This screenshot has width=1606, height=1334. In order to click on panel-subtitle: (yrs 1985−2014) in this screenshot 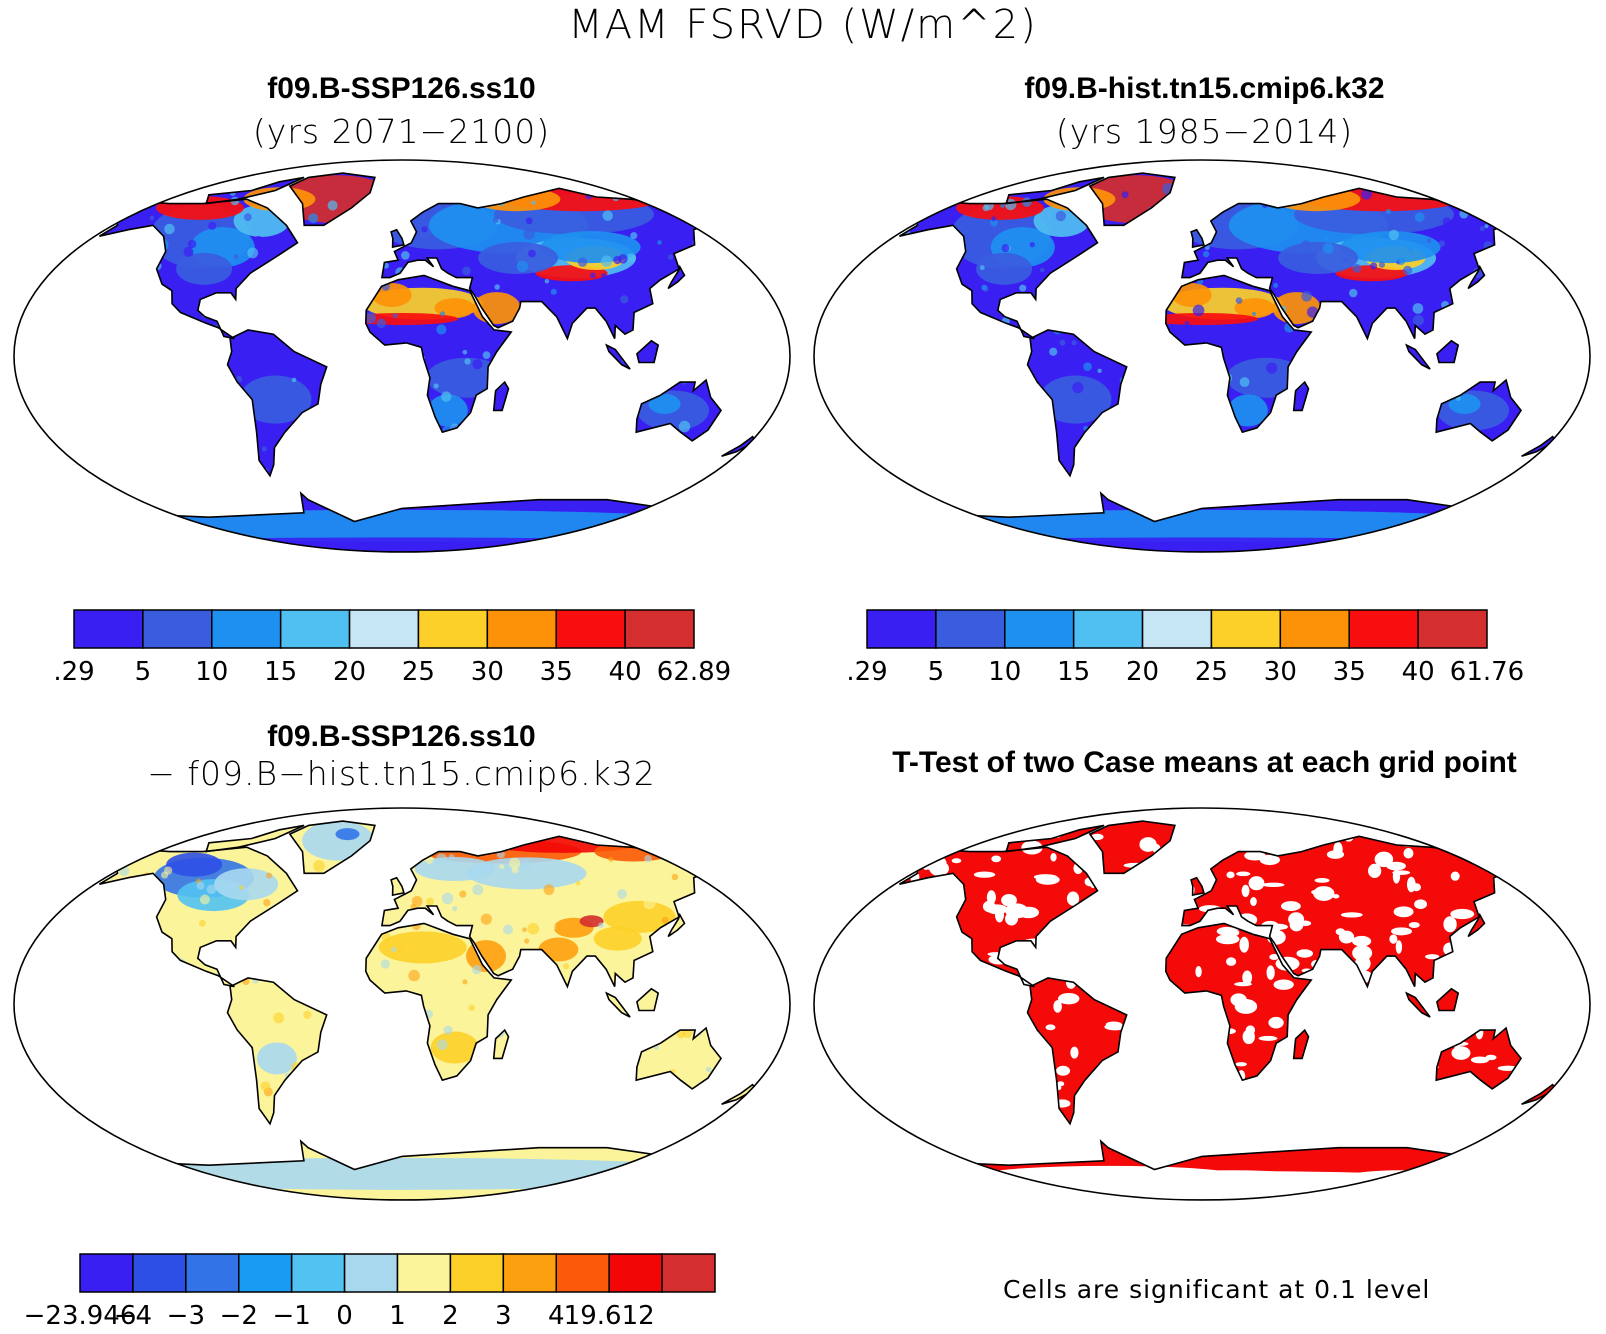, I will do `click(1204, 131)`.